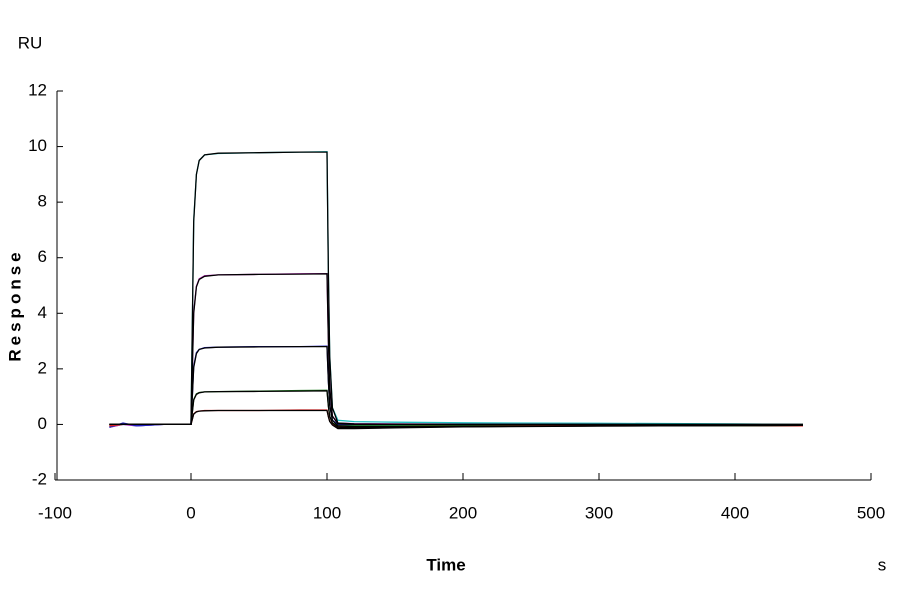  I want to click on x-tick-label: 100, so click(327, 512).